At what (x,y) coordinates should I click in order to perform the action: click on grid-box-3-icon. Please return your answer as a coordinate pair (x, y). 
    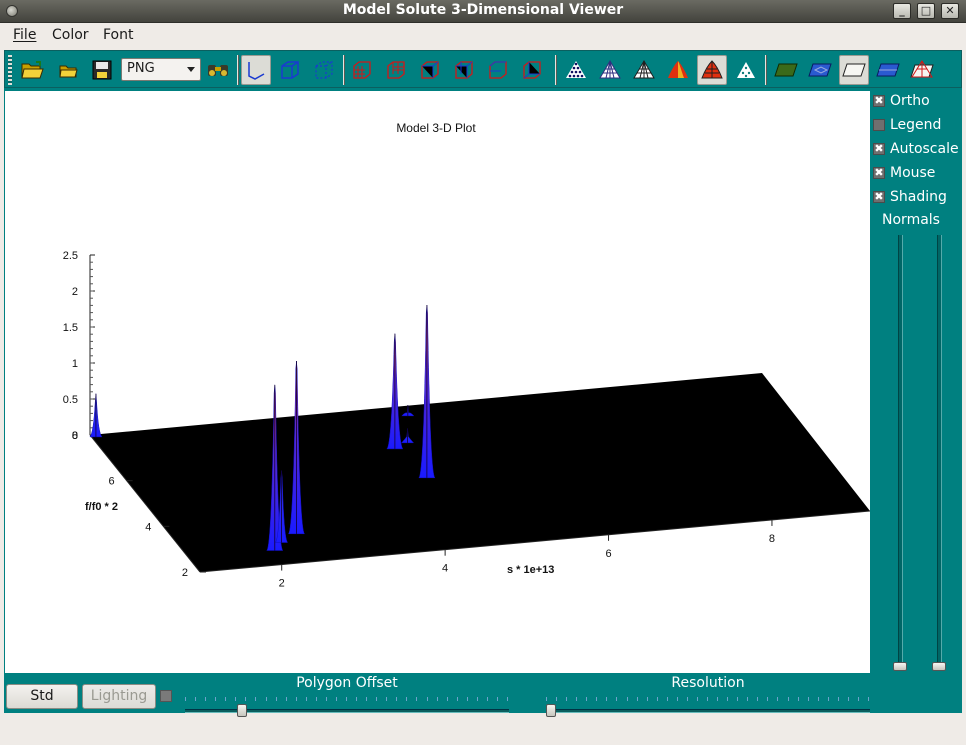
    Looking at the image, I should click on (430, 70).